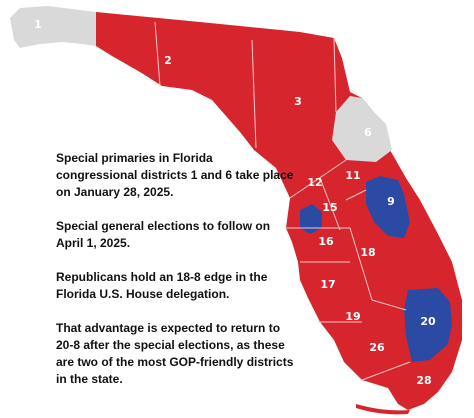 The image size is (474, 418). Describe the element at coordinates (314, 182) in the screenshot. I see `district-label-12: 12` at that location.